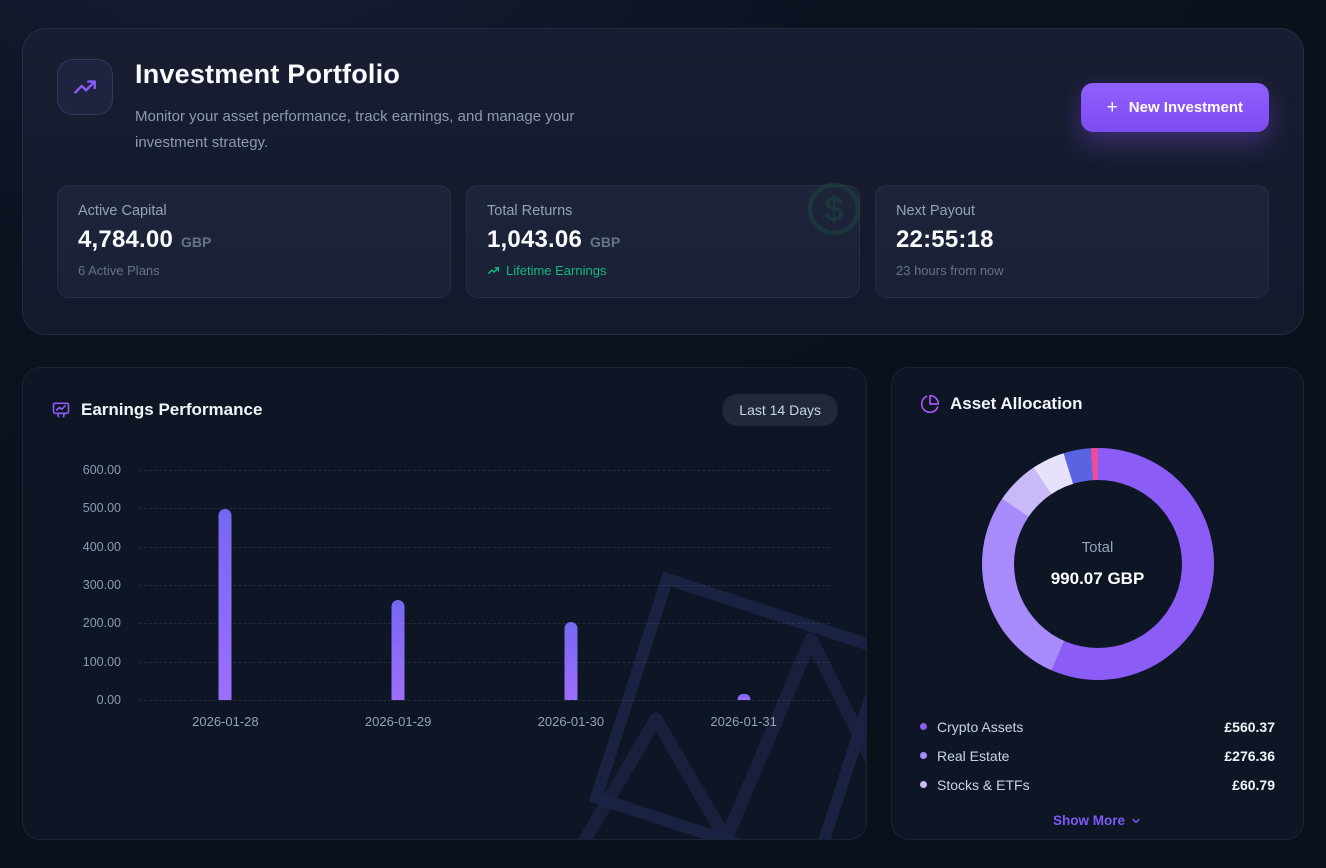 The height and width of the screenshot is (868, 1326). Describe the element at coordinates (1136, 820) in the screenshot. I see `chevron-down-icon` at that location.